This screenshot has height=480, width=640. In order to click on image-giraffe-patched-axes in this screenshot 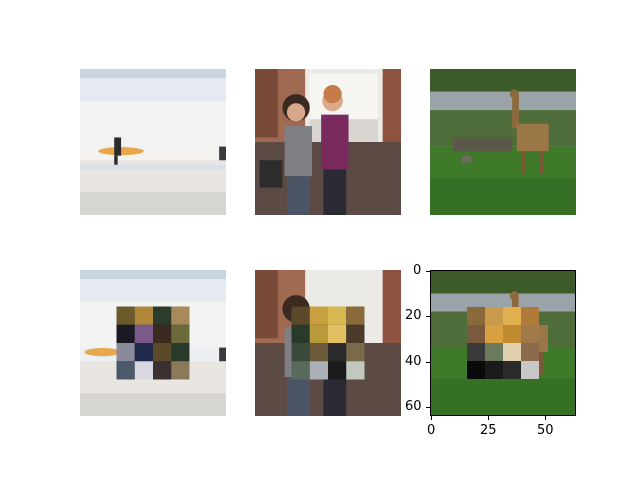, I will do `click(503, 343)`.